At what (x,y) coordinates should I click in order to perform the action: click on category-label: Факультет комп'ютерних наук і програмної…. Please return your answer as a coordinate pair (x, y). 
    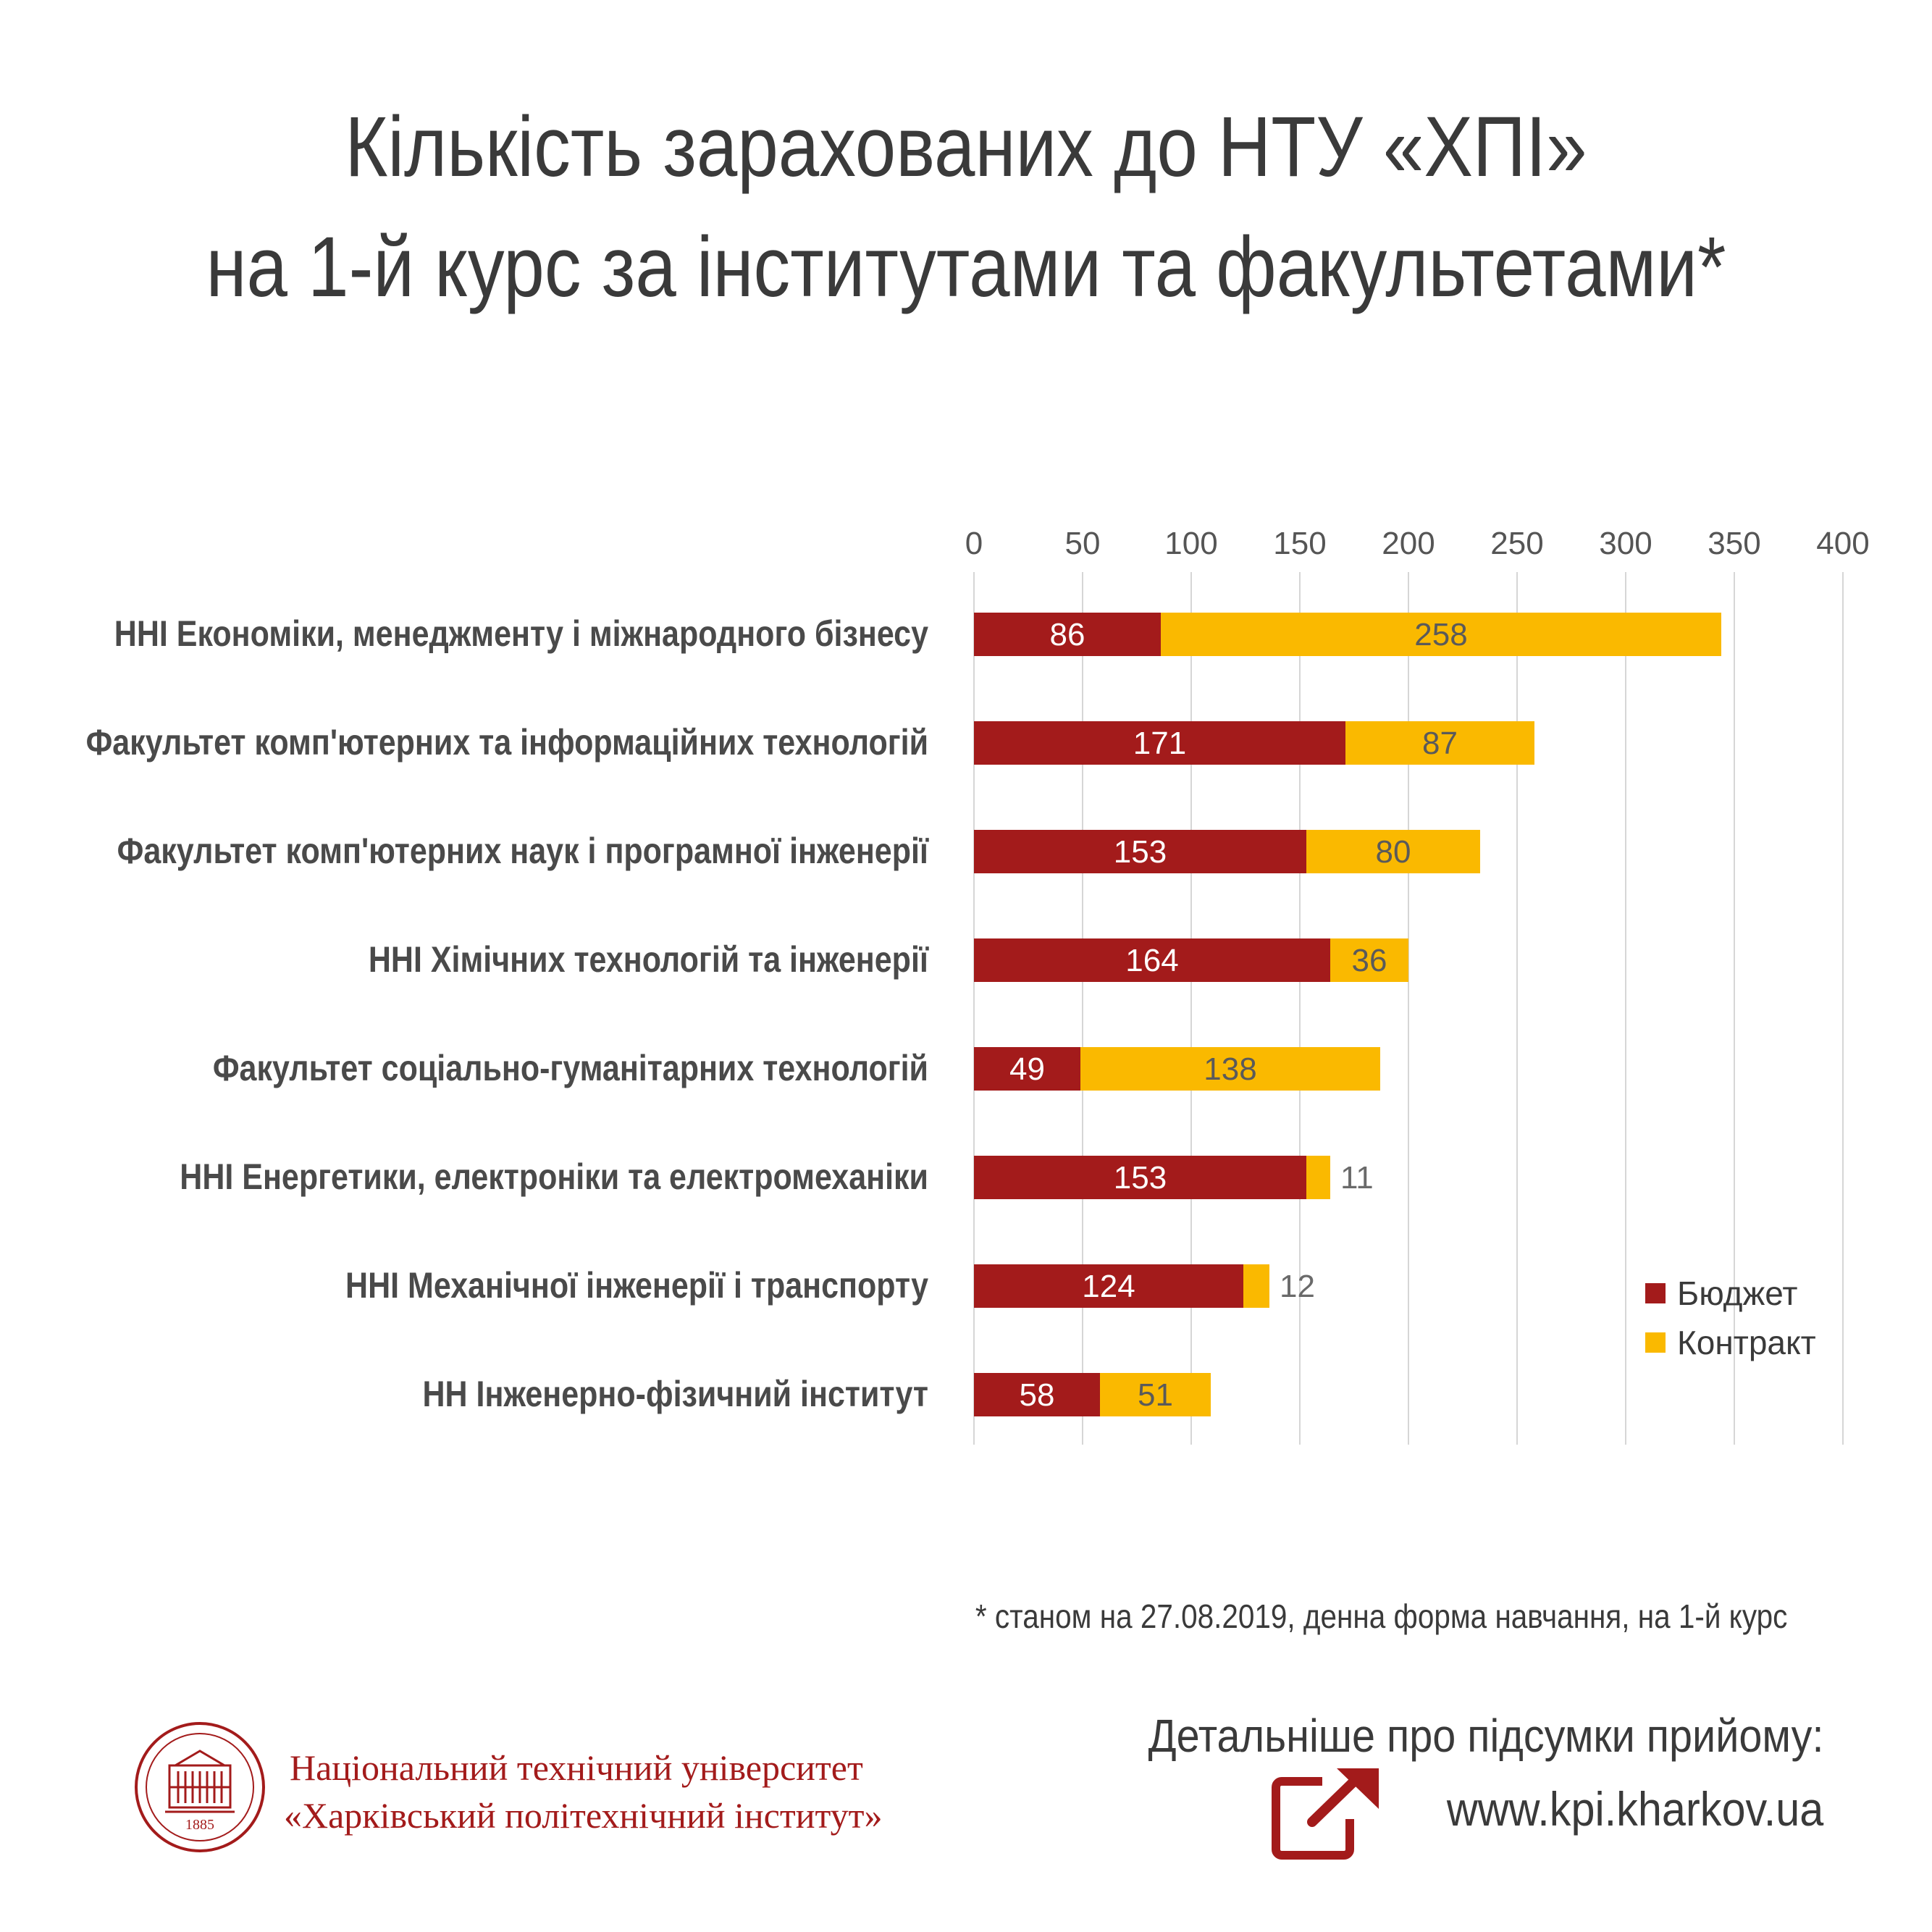
    Looking at the image, I should click on (523, 851).